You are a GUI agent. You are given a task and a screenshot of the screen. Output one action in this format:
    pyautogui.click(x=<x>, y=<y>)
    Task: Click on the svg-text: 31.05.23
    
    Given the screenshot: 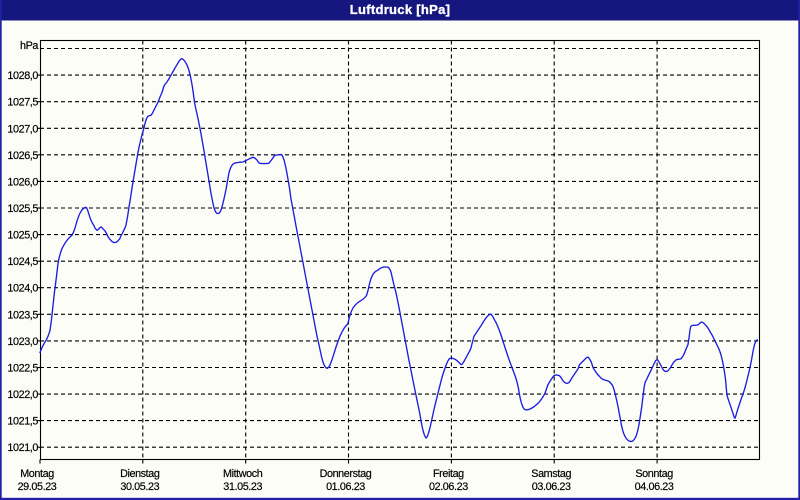 What is the action you would take?
    pyautogui.click(x=242, y=487)
    